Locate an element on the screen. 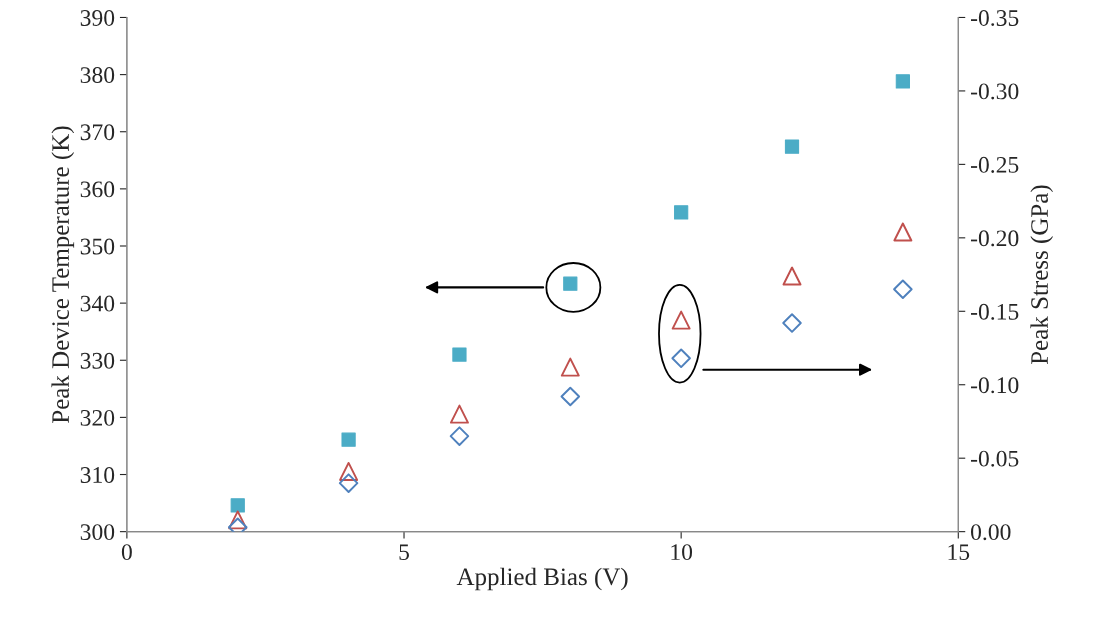 This screenshot has height=624, width=1113. y2-tick-label: 0.00 is located at coordinates (991, 532).